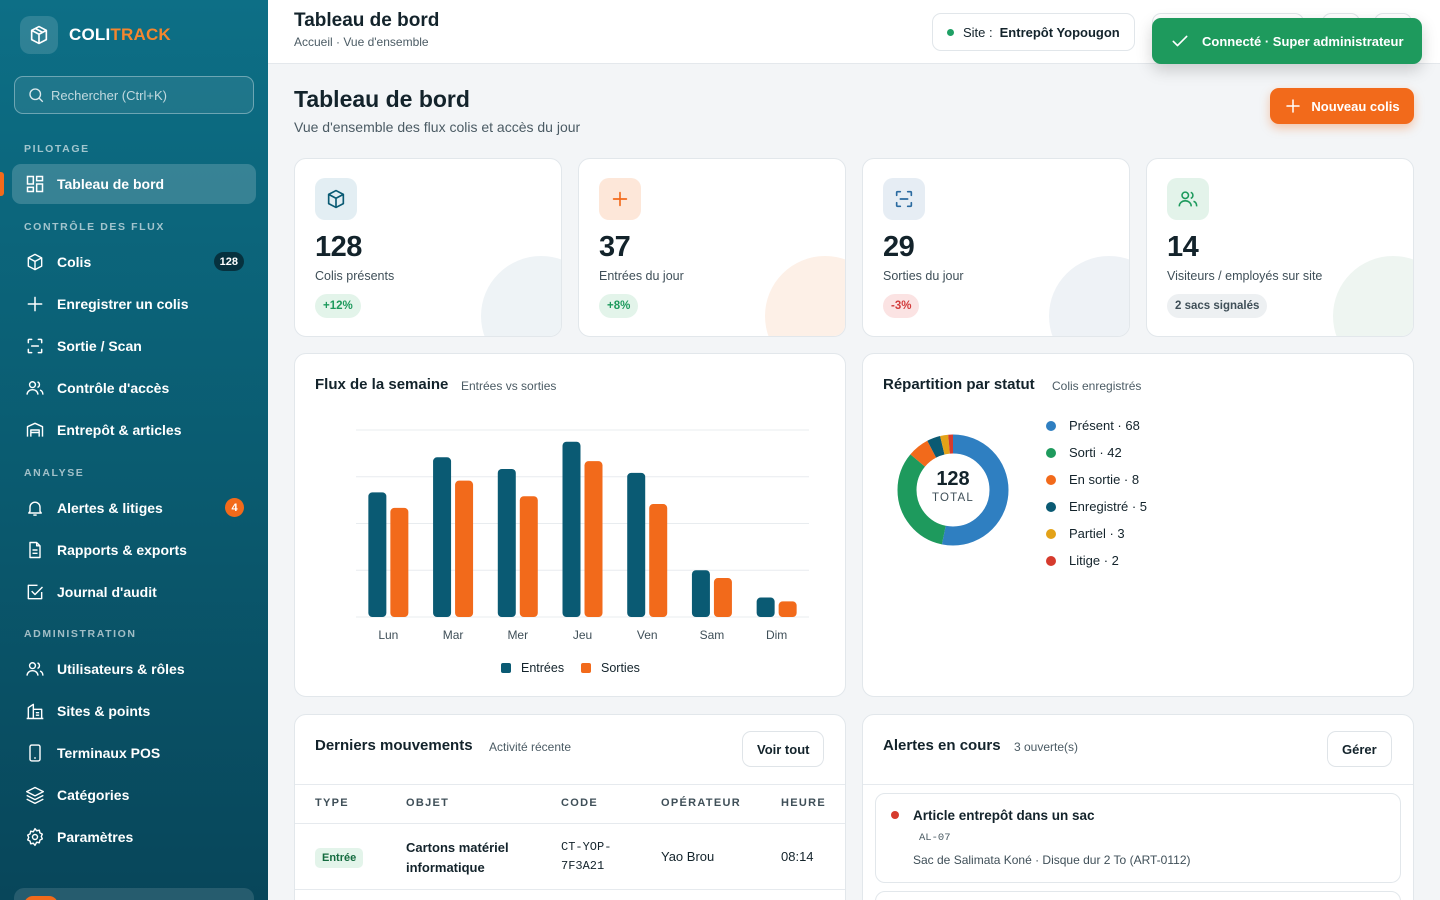 The image size is (1440, 900). Describe the element at coordinates (457, 858) in the screenshot. I see `movement-object: Cartons matériel informatique` at that location.